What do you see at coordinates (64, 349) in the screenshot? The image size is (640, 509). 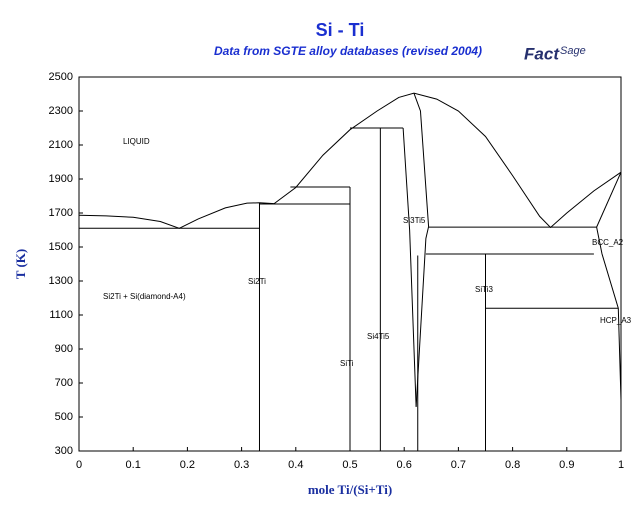 I see `y-tick-label: 900` at bounding box center [64, 349].